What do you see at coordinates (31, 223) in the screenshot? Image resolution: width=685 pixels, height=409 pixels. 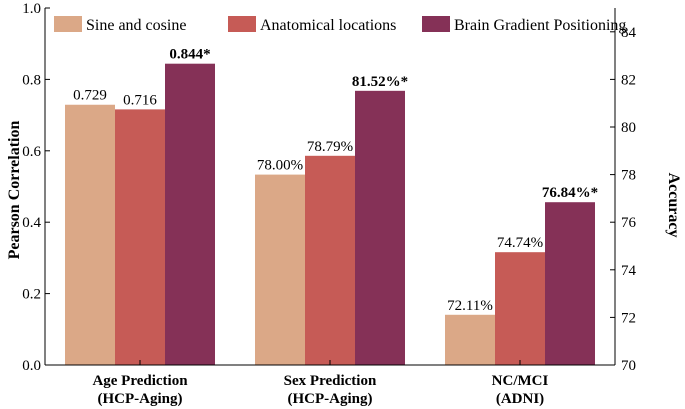 I see `left-tick-label: 0.4` at bounding box center [31, 223].